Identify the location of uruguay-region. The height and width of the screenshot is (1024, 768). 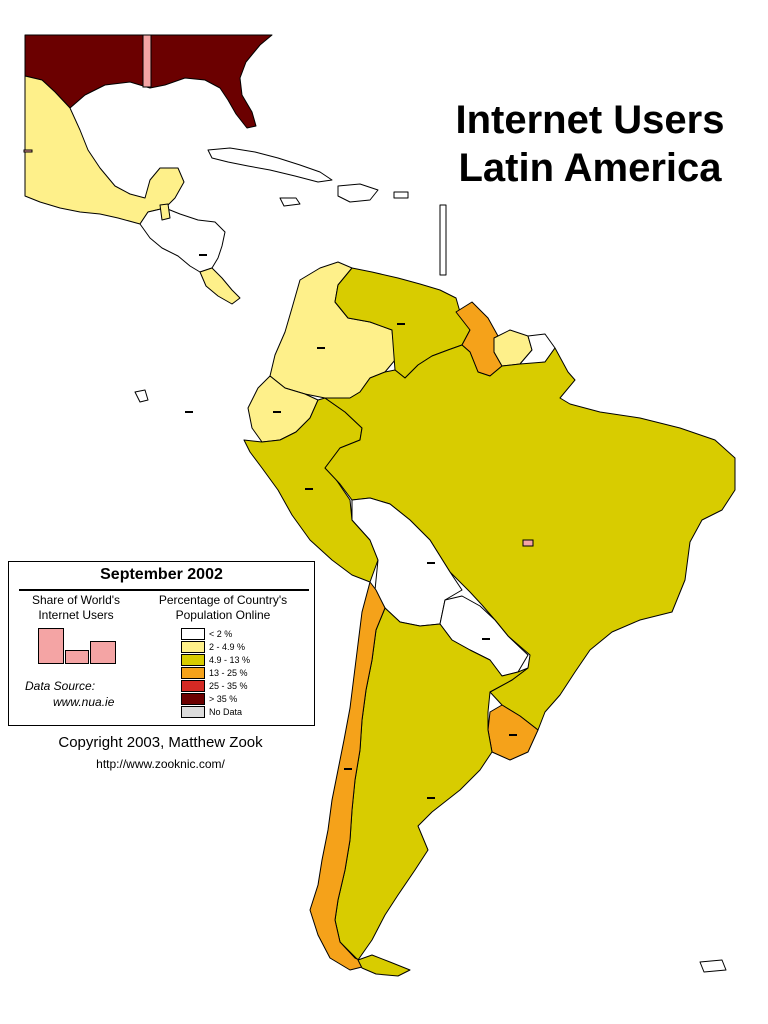
(513, 732).